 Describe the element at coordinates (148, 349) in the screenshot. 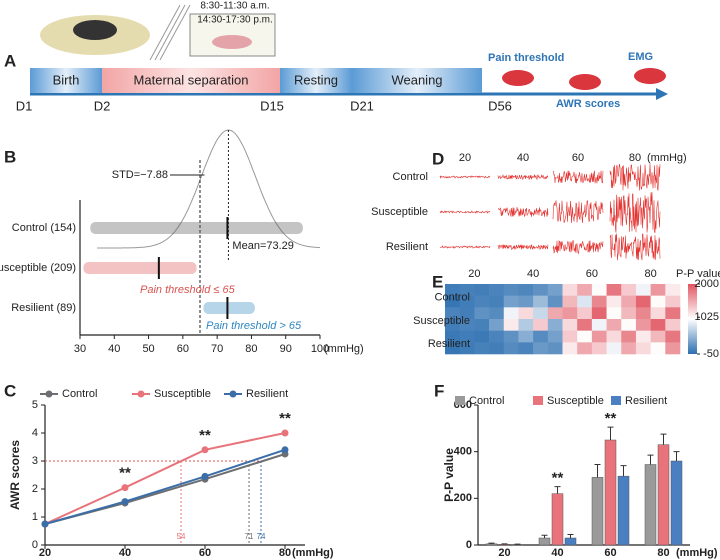

I see `x-tick-label: 50` at that location.